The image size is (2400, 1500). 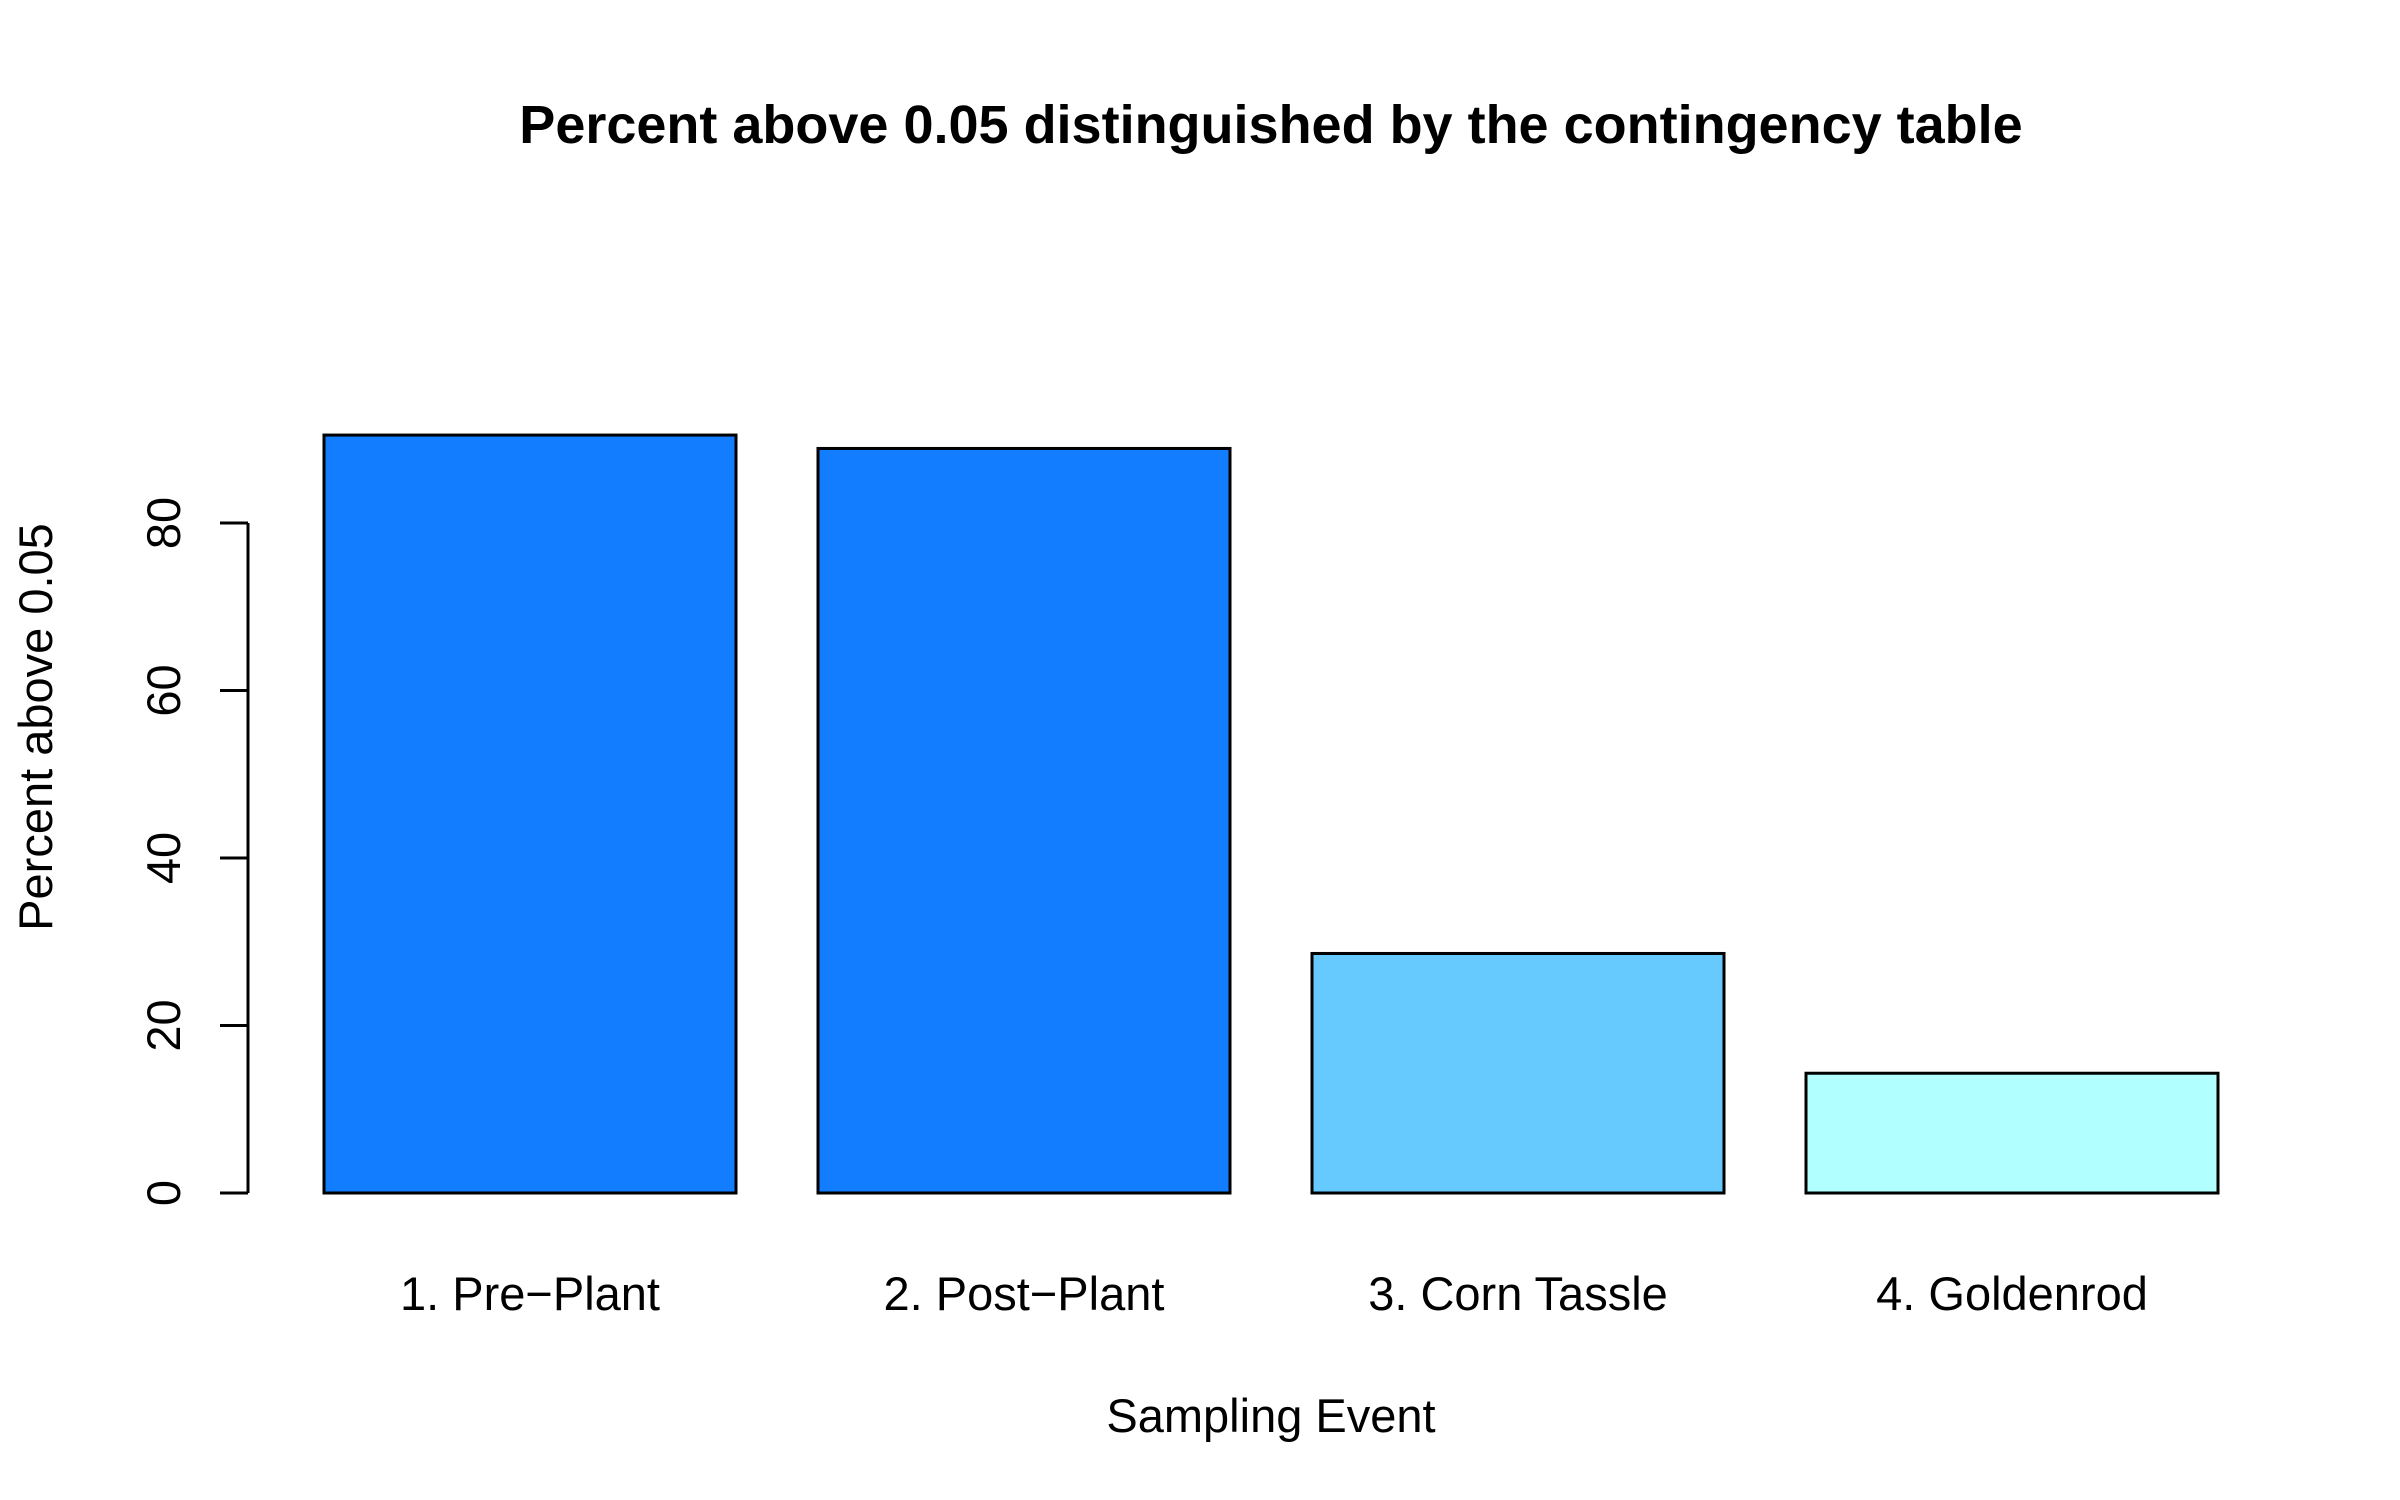 I want to click on y-axis-title: Percent above 0.05, so click(x=35, y=727).